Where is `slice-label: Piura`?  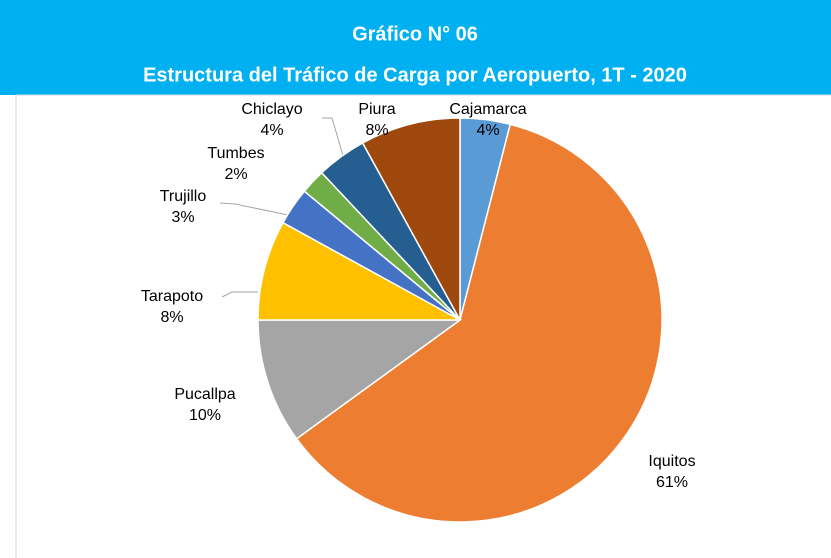
slice-label: Piura is located at coordinates (376, 109).